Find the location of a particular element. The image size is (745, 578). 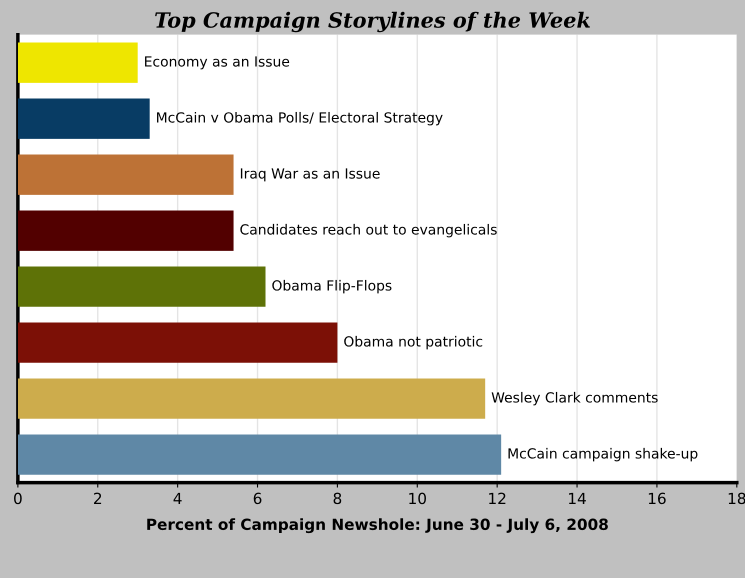

x-tick-label: 8 is located at coordinates (338, 498).